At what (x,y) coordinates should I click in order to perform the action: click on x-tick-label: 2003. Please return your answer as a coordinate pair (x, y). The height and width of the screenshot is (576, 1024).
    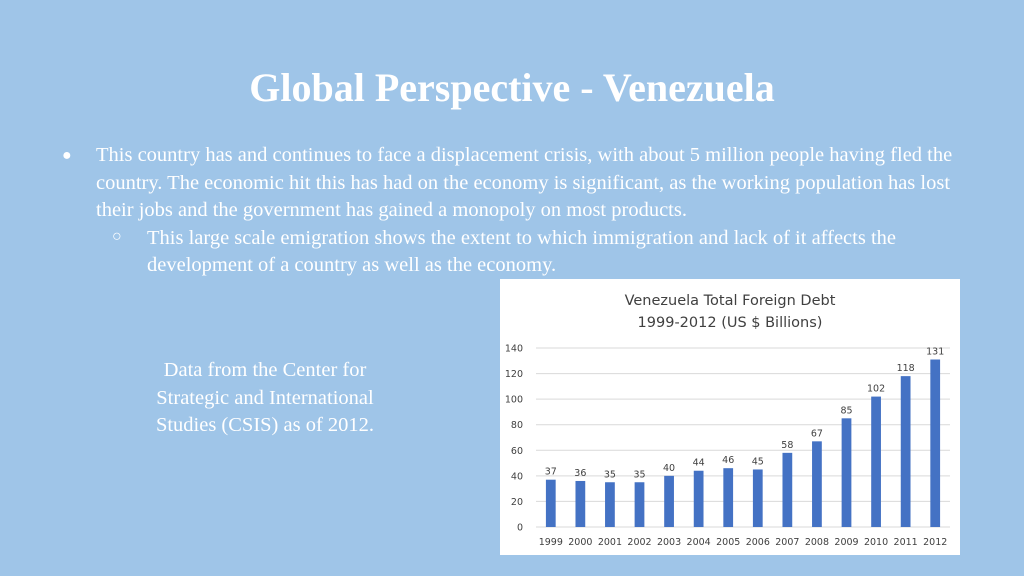
    Looking at the image, I should click on (669, 542).